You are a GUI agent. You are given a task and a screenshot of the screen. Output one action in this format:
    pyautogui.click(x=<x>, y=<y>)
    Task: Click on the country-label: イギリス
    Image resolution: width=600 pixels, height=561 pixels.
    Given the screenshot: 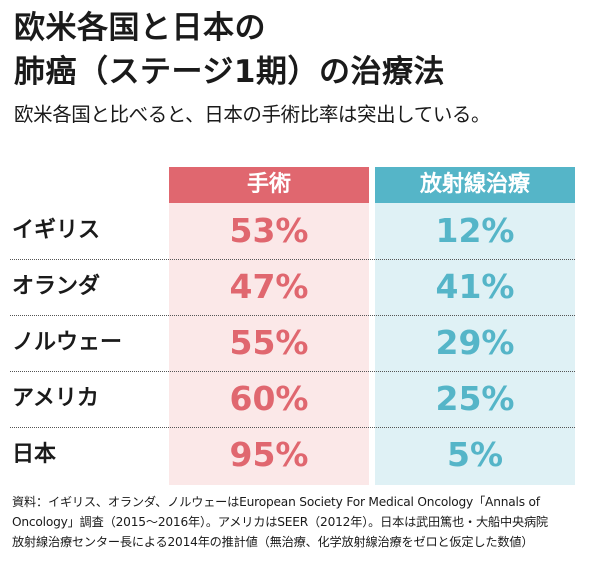 What is the action you would take?
    pyautogui.click(x=56, y=230)
    